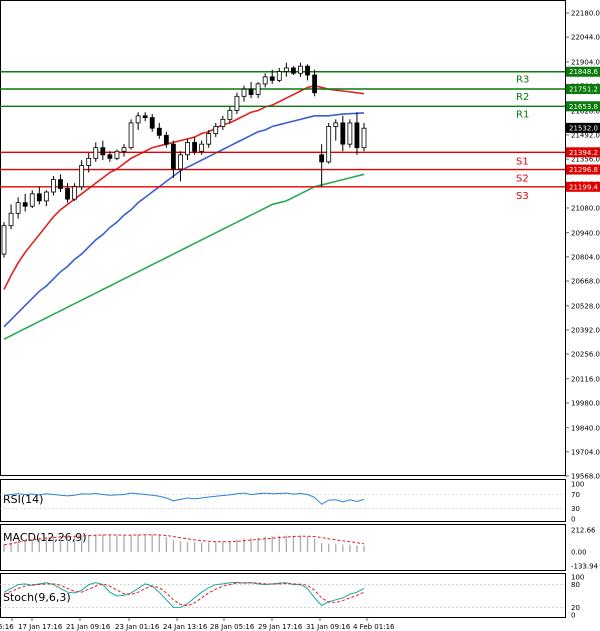  What do you see at coordinates (575, 495) in the screenshot?
I see `indicator-tick-label: 70` at bounding box center [575, 495].